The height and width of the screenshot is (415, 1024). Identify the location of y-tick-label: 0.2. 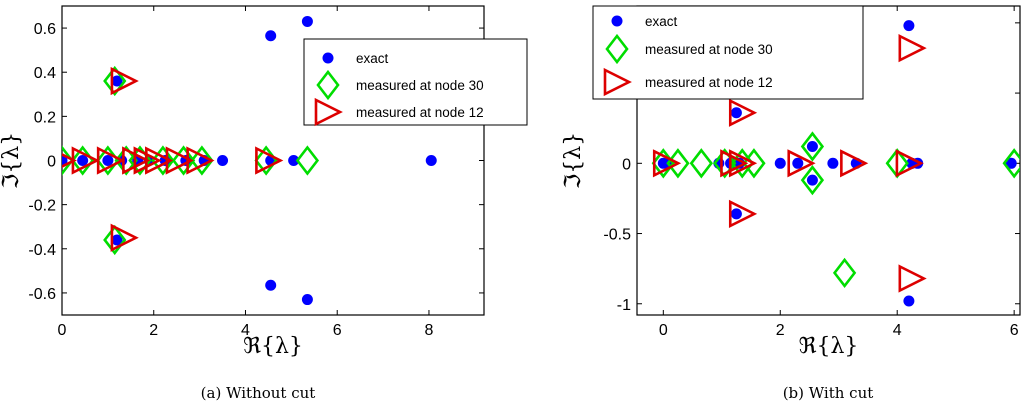
(45, 117).